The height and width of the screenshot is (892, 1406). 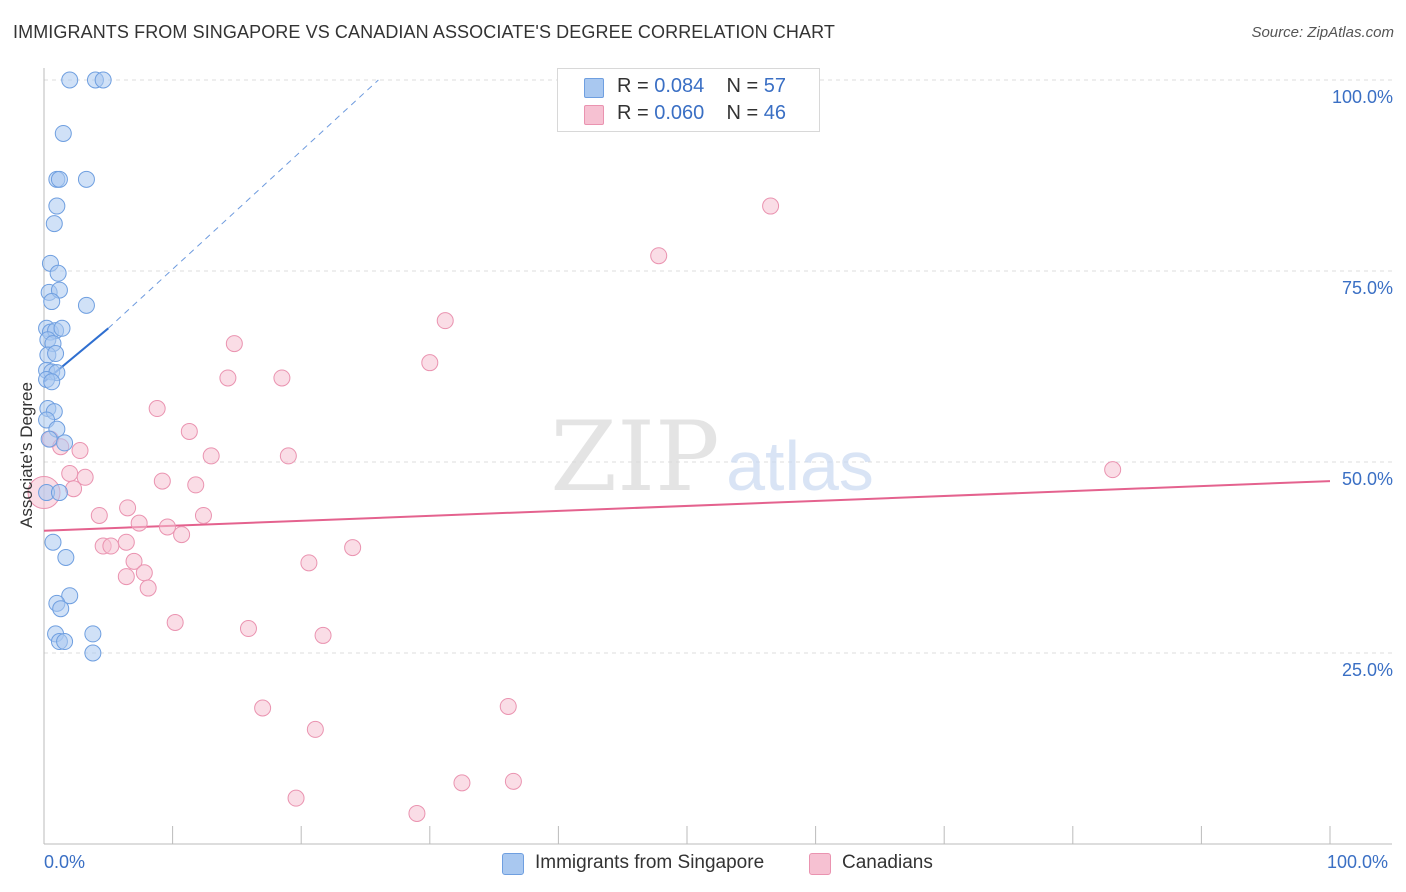 What do you see at coordinates (513, 864) in the screenshot?
I see `singapore-legend-swatch` at bounding box center [513, 864].